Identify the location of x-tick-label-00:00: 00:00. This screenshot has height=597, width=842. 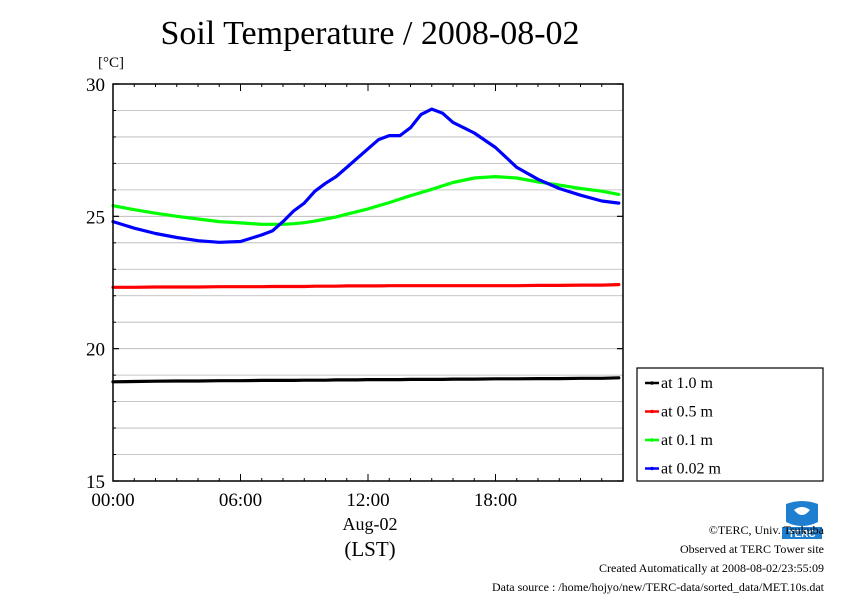
(112, 500).